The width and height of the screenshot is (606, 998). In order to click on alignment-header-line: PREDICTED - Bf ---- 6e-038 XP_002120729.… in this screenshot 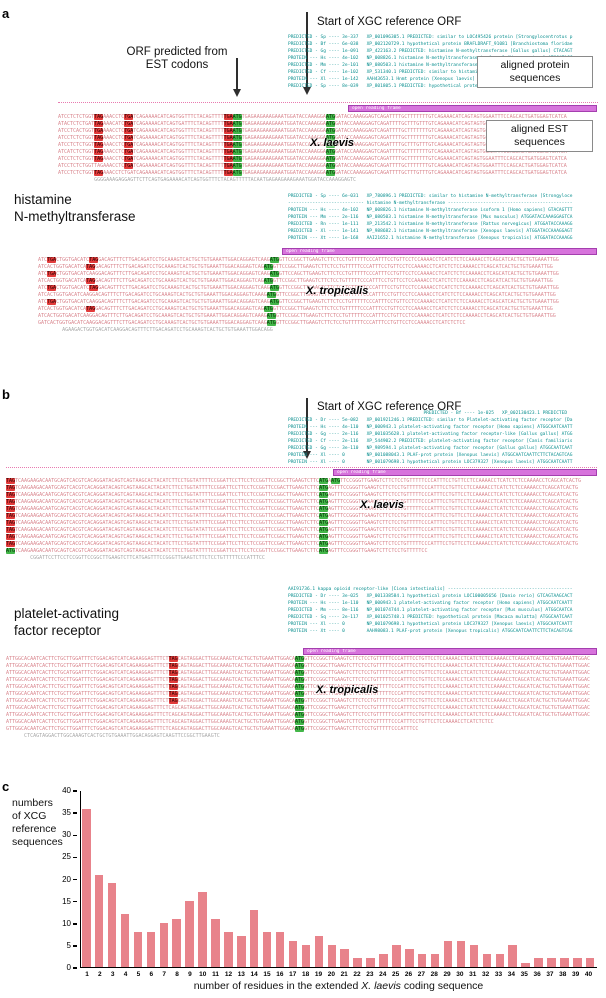, I will do `click(430, 44)`.